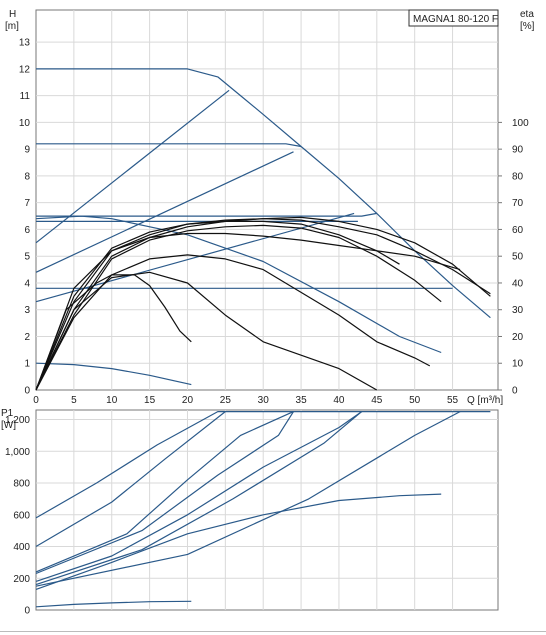 The image size is (546, 635). Describe the element at coordinates (527, 26) in the screenshot. I see `y2-axis-unit: [%]` at that location.